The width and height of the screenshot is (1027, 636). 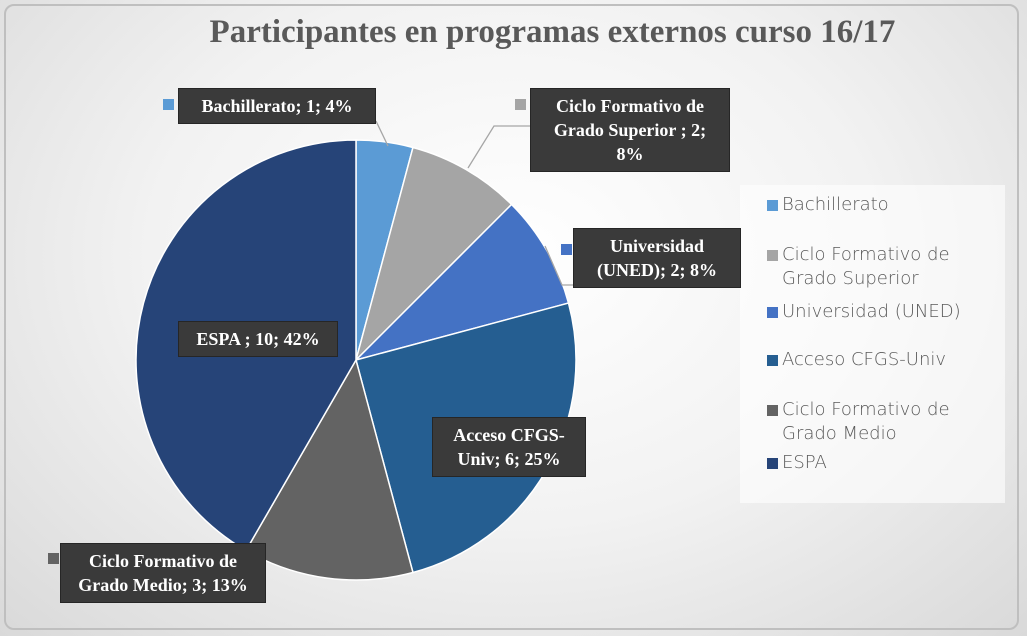 What do you see at coordinates (258, 339) in the screenshot?
I see `data-label: ESPA ; 10; 42%` at bounding box center [258, 339].